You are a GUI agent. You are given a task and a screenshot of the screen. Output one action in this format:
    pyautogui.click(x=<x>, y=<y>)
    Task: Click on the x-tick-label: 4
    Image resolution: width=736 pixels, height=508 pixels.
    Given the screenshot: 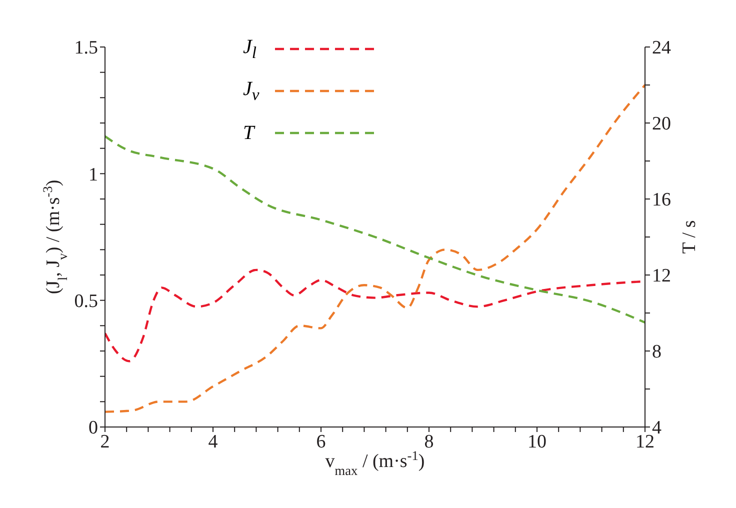 What is the action you would take?
    pyautogui.click(x=213, y=441)
    